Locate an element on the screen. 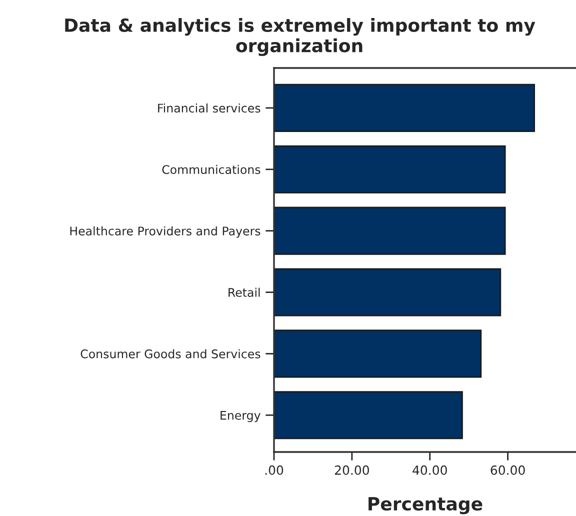 This screenshot has height=516, width=576. y-tick-label: Financial services is located at coordinates (209, 108).